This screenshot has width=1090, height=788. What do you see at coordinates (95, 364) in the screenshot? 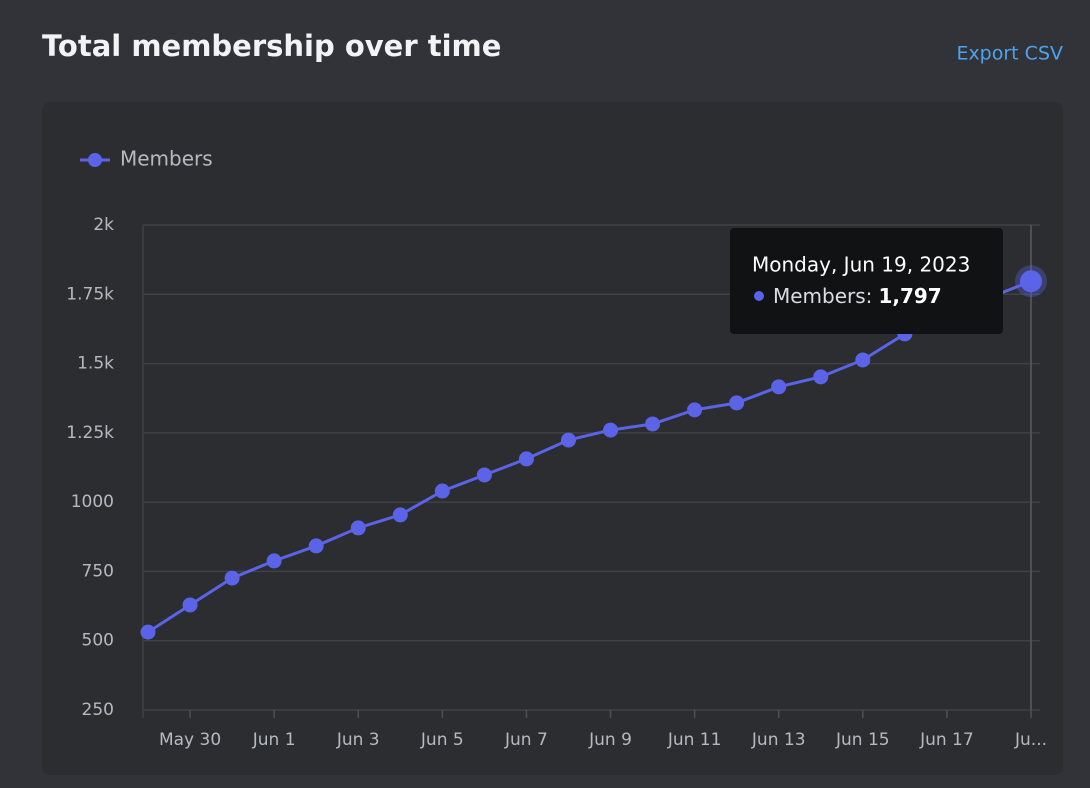
I see `y-tick-label: 1.5k` at bounding box center [95, 364].